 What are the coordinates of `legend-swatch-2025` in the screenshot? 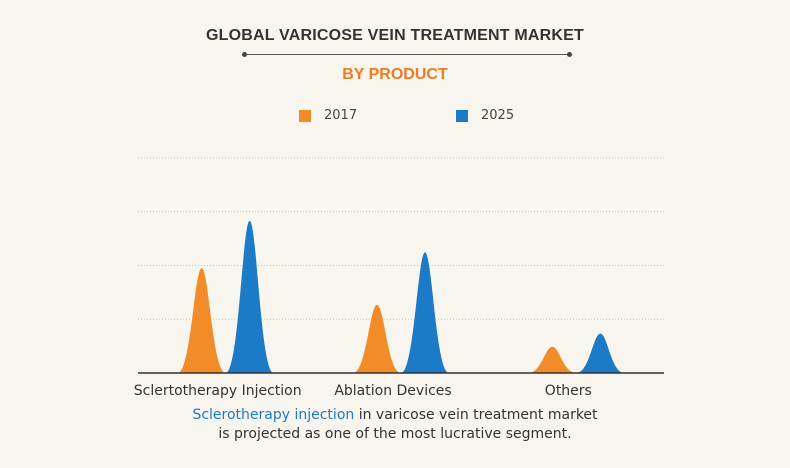 It's located at (462, 115).